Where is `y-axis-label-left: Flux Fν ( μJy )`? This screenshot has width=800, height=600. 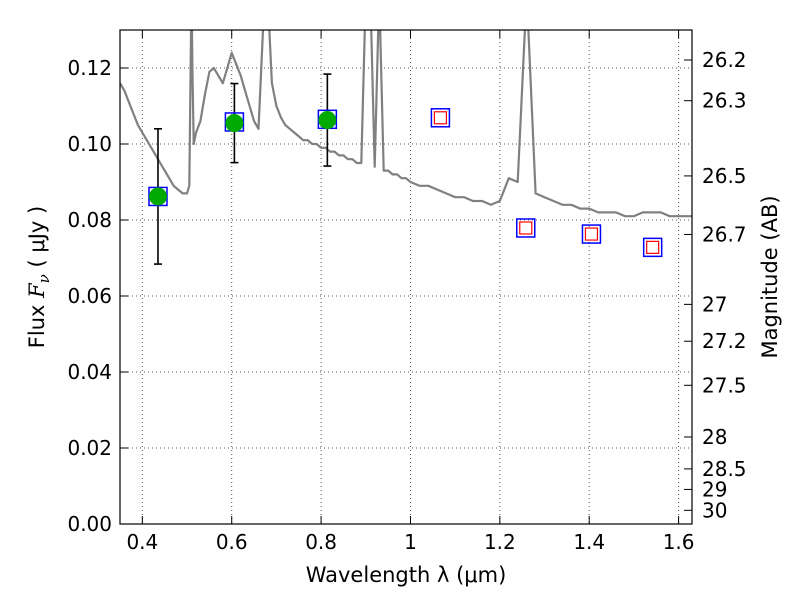 y-axis-label-left: Flux Fν ( μJy ) is located at coordinates (39, 277).